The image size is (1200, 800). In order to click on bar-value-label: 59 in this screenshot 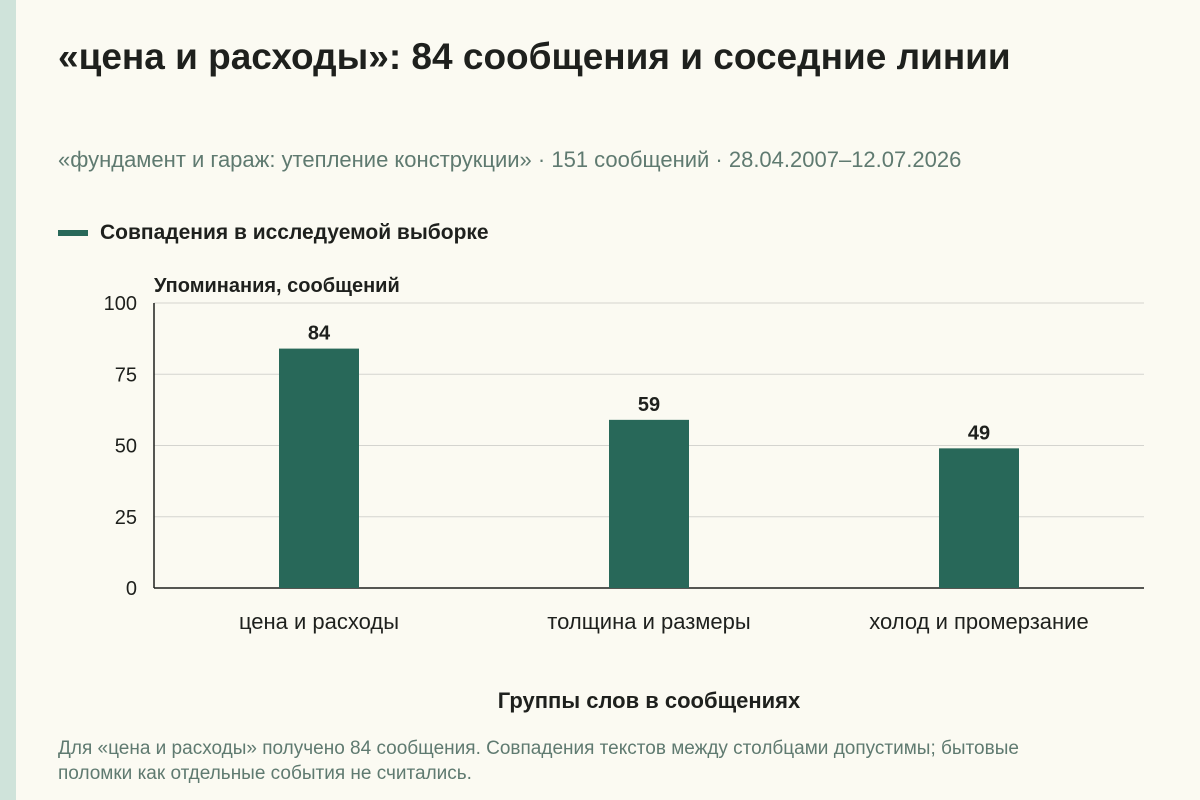, I will do `click(649, 405)`.